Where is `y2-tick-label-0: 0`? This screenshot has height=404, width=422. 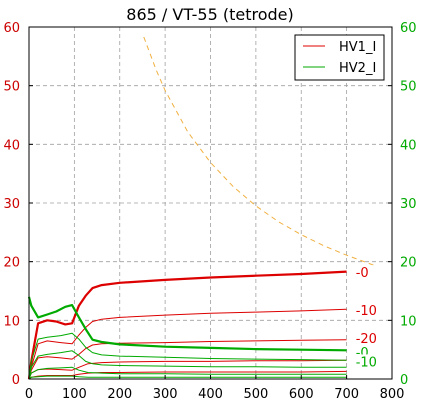 y2-tick-label-0: 0 is located at coordinates (404, 380).